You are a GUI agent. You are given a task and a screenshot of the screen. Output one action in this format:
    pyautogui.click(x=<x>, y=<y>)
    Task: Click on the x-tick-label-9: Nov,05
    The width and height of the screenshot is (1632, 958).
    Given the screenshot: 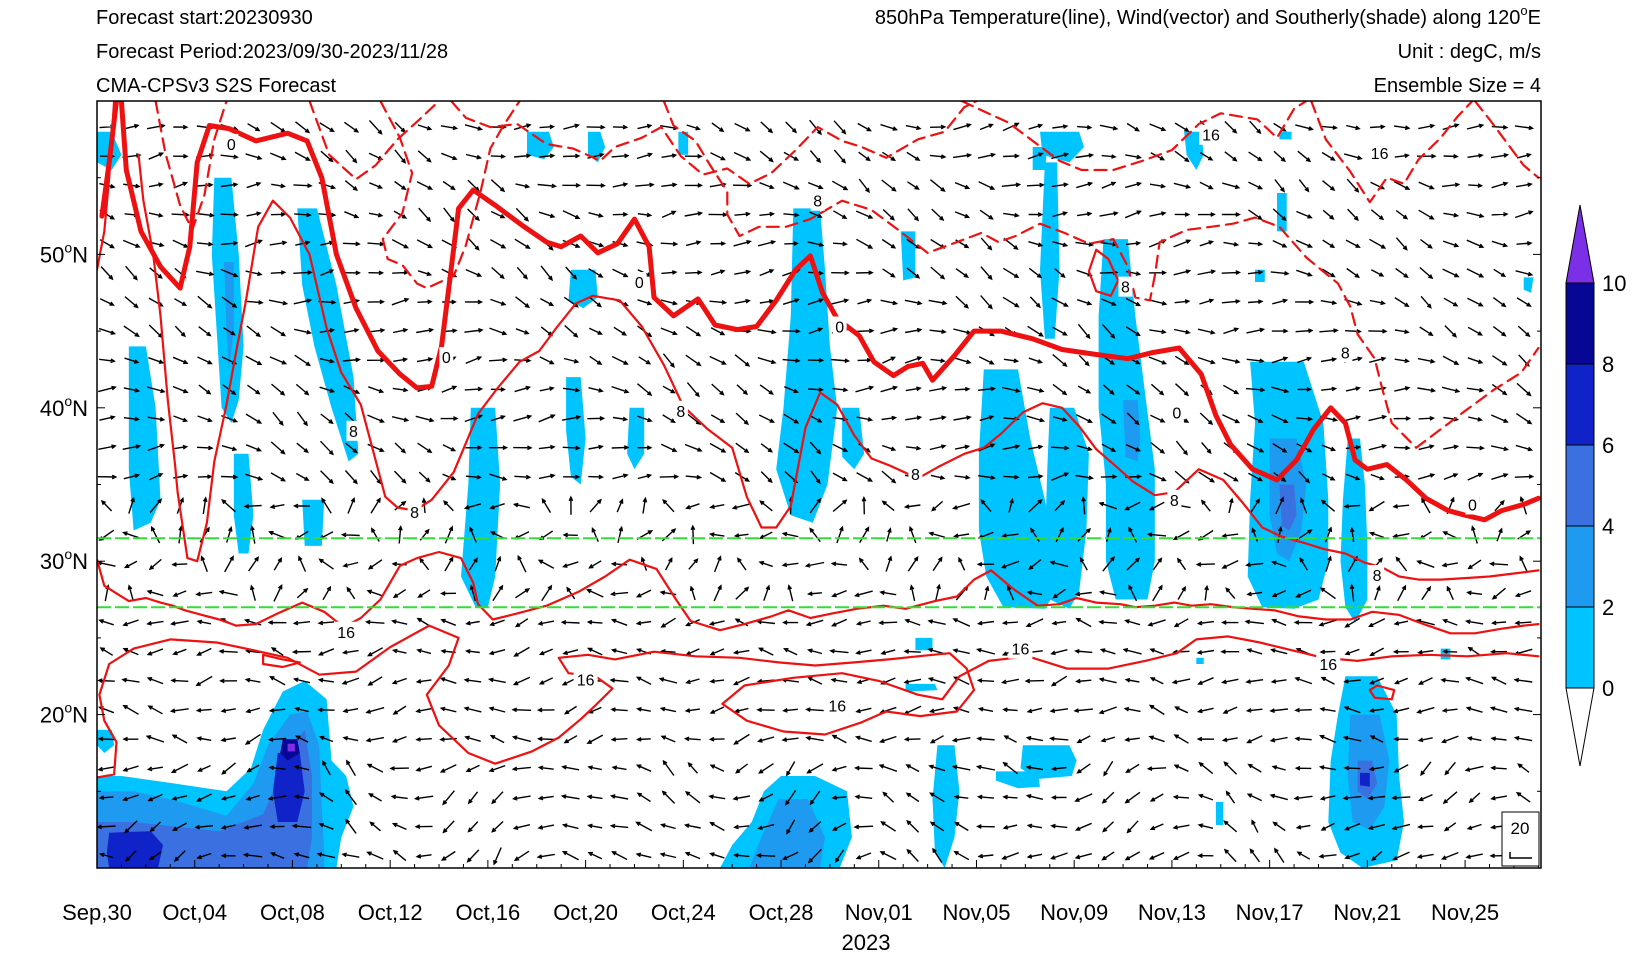 What is the action you would take?
    pyautogui.click(x=976, y=912)
    